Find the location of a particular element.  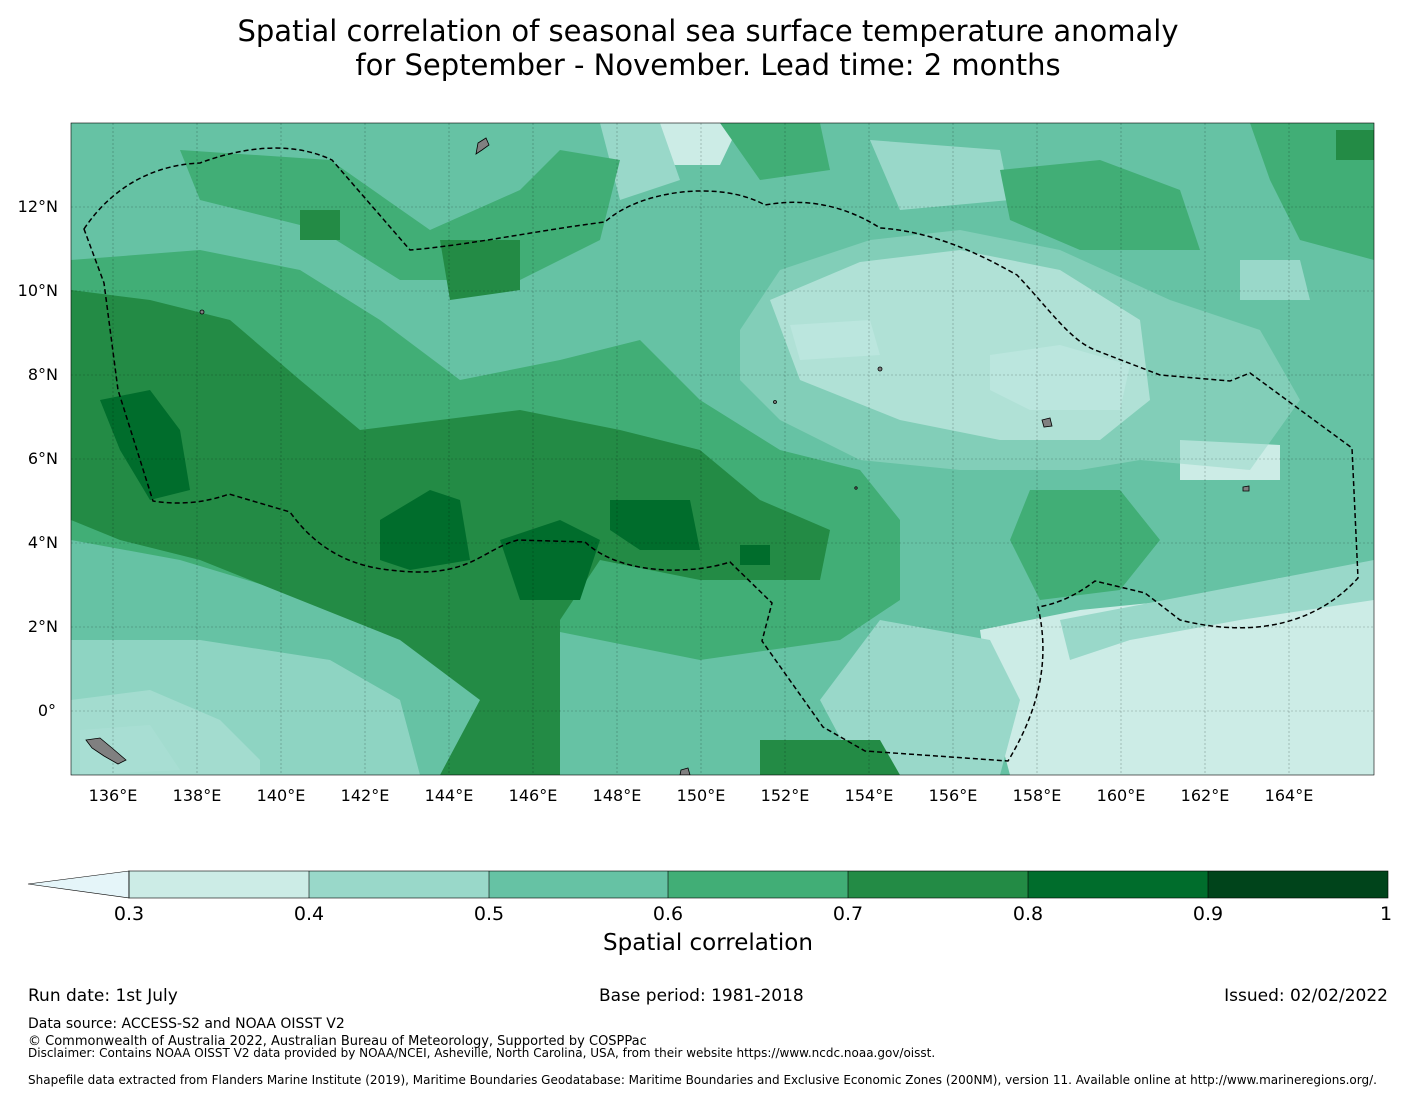

lon-tick: 154°E is located at coordinates (869, 795).